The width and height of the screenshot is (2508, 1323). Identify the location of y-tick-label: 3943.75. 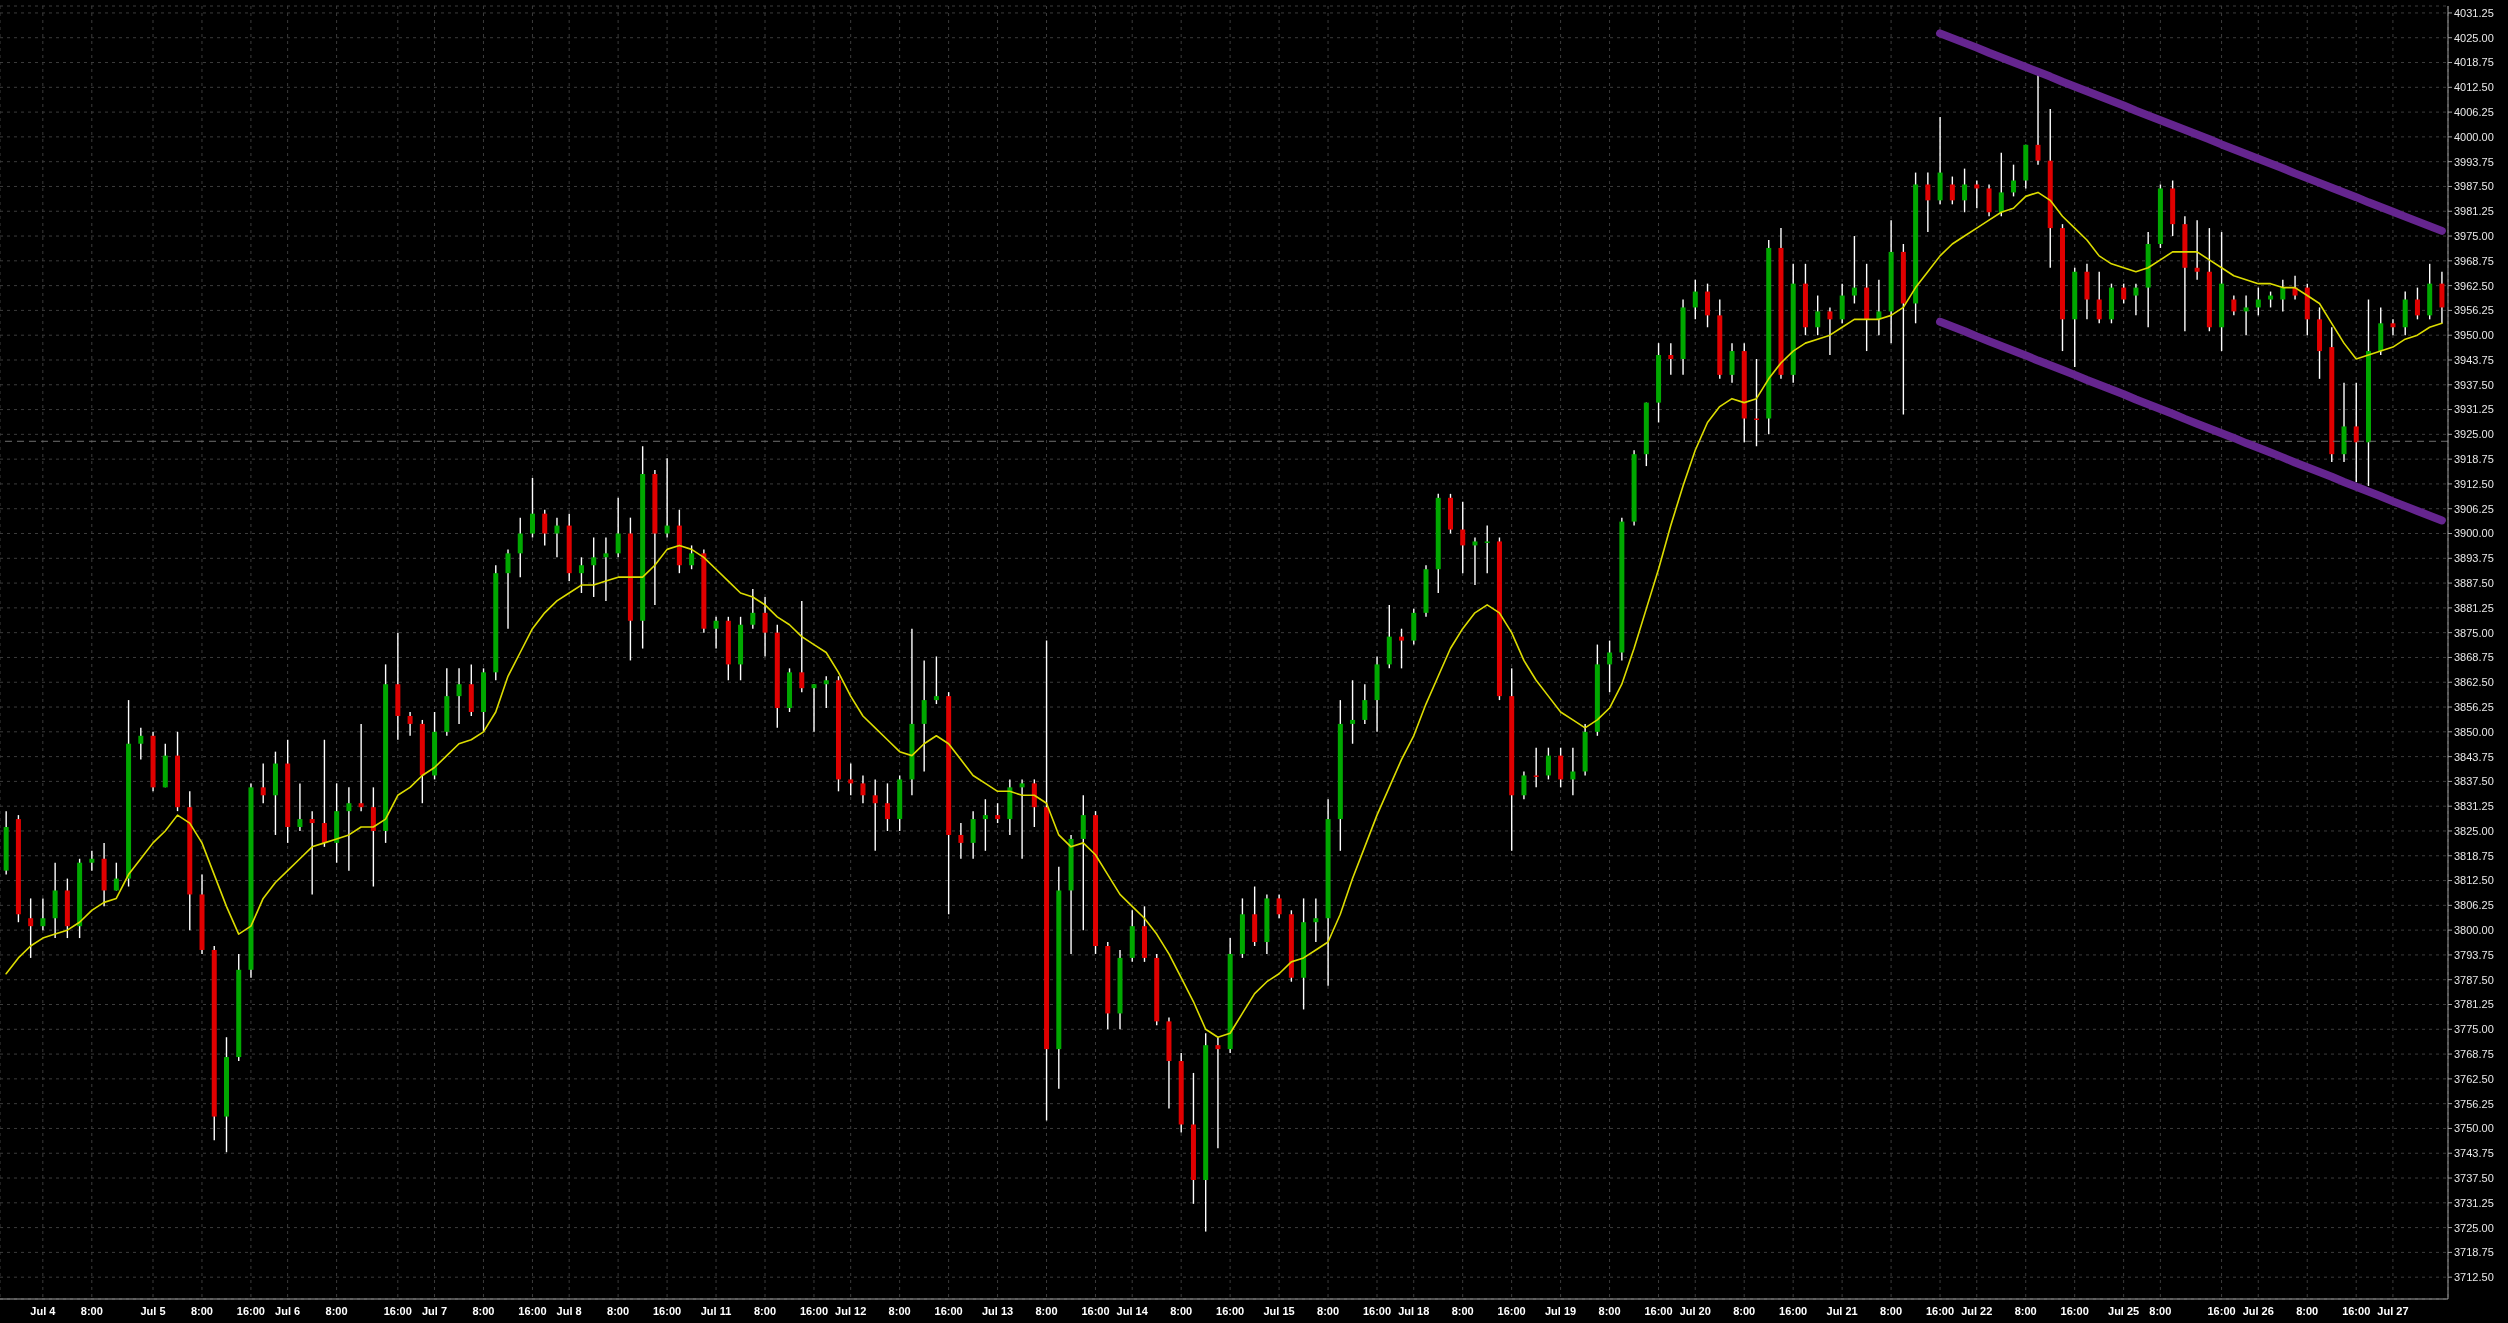
(2474, 359).